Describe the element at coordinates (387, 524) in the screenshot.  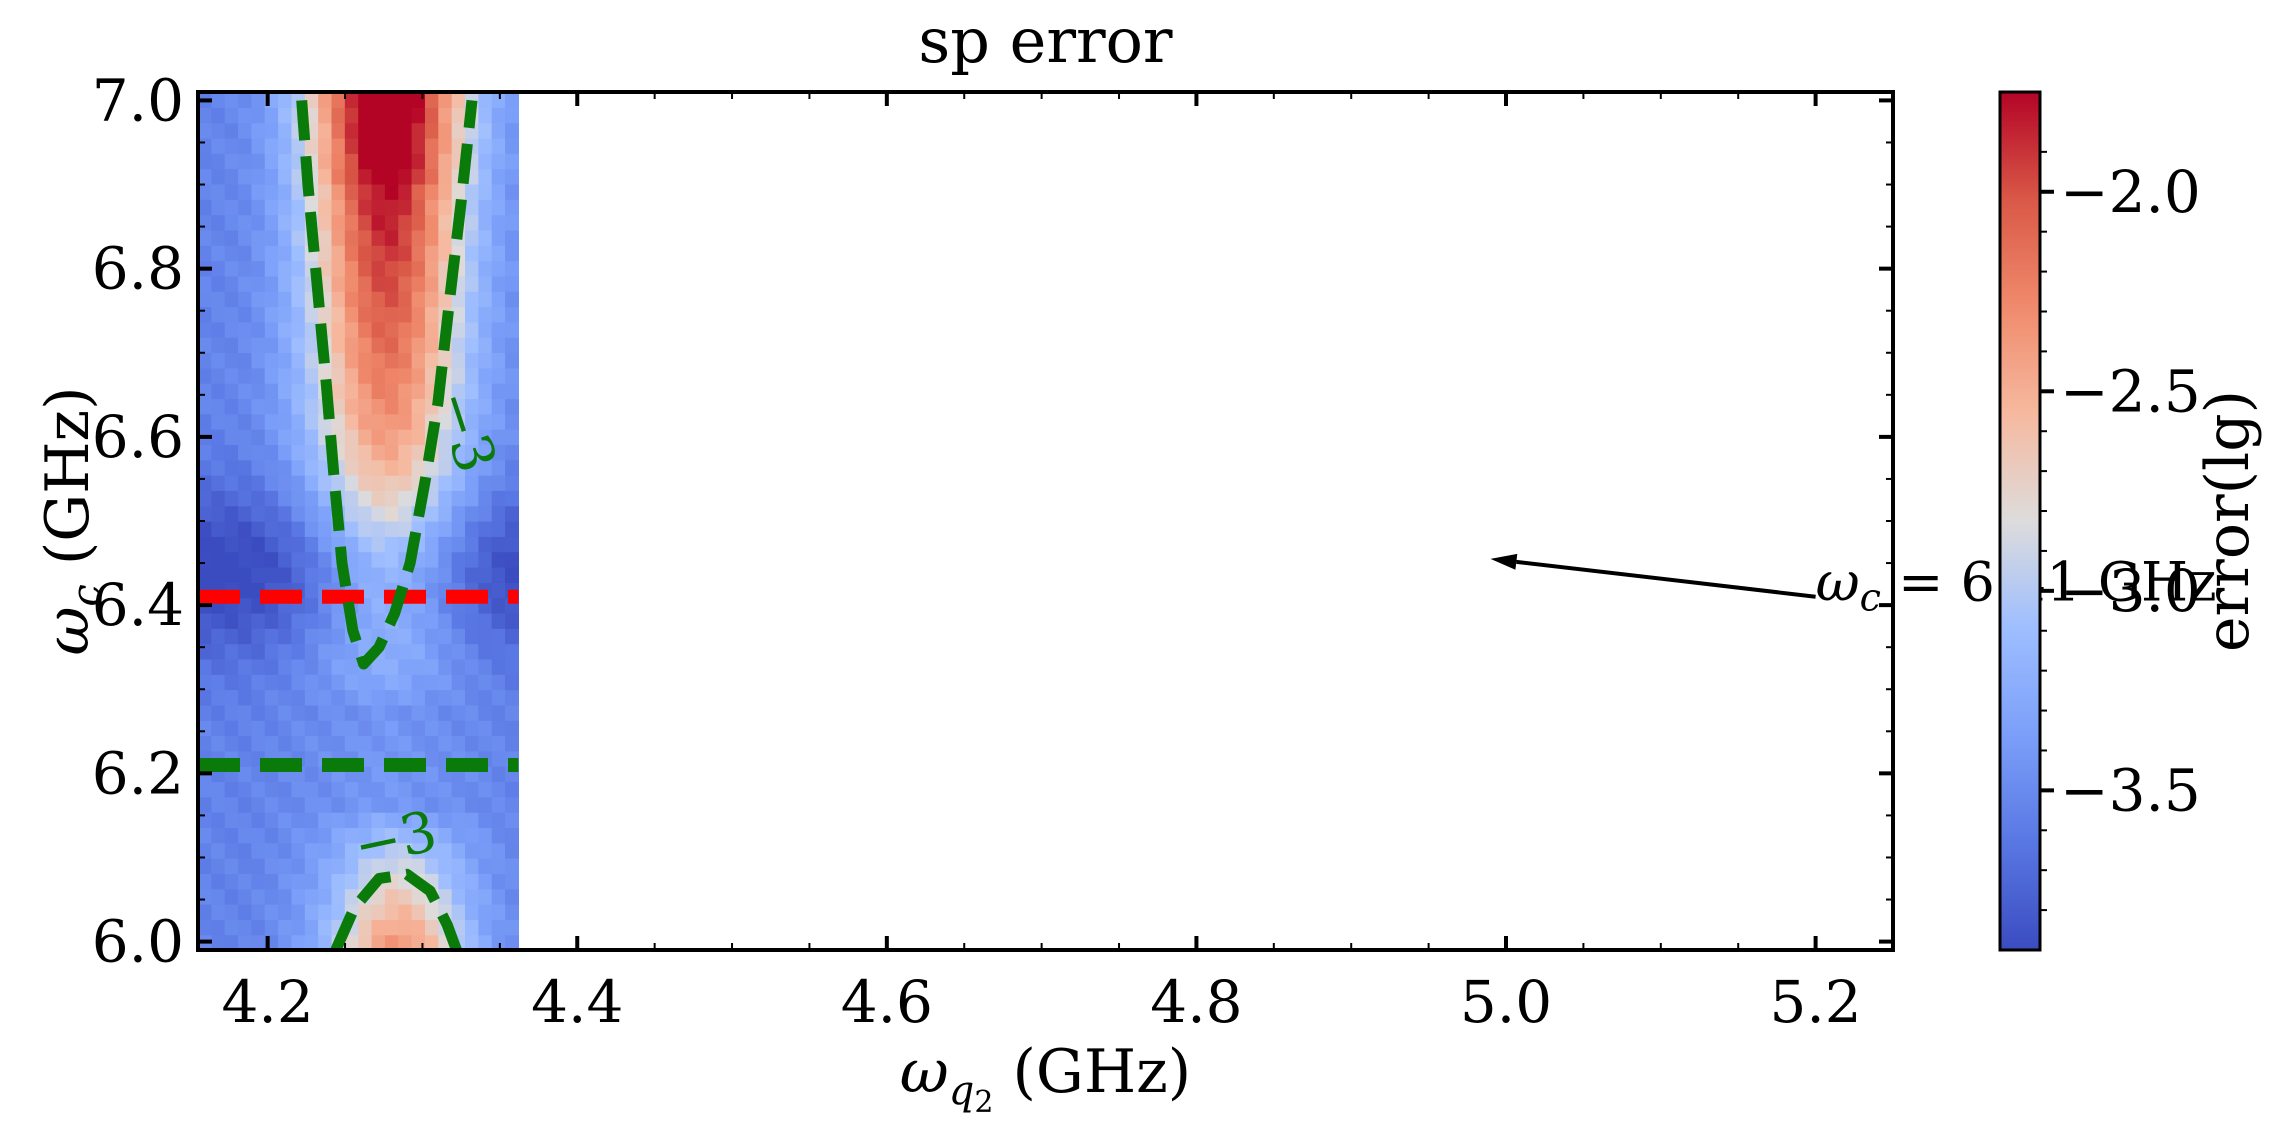
I see `contours` at that location.